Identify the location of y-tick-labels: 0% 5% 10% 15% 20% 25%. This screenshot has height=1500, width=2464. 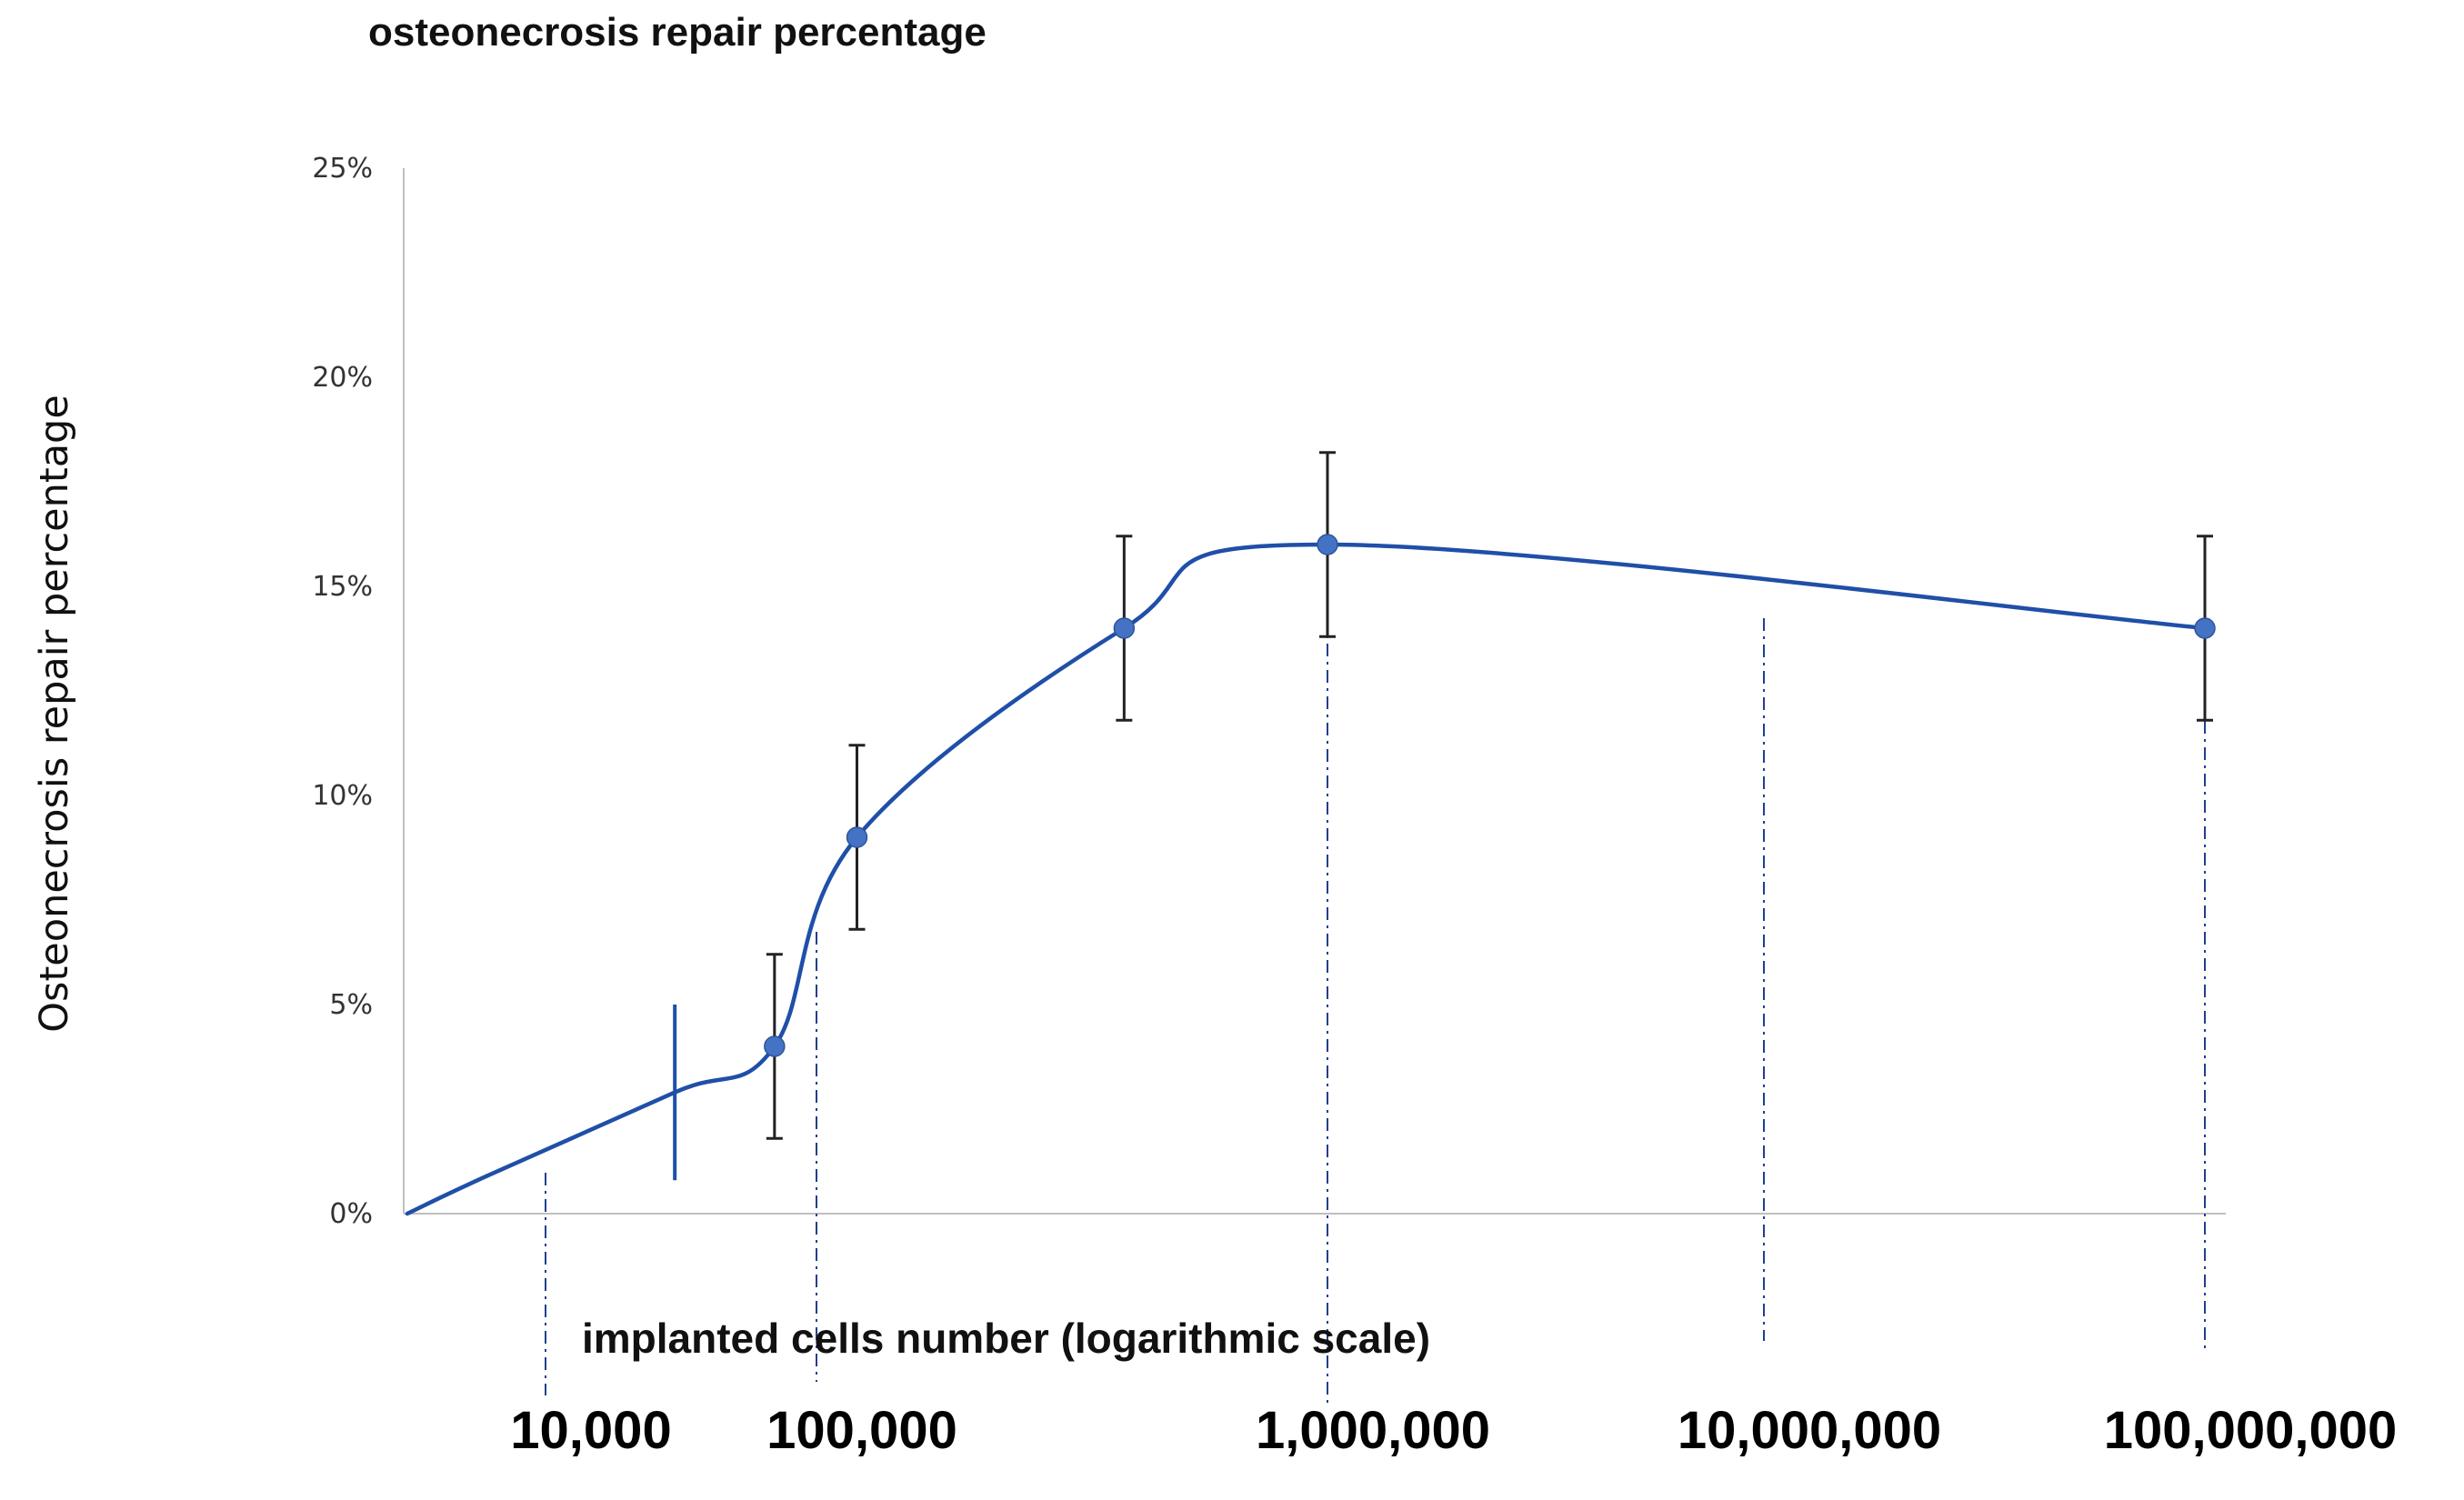
(343, 692).